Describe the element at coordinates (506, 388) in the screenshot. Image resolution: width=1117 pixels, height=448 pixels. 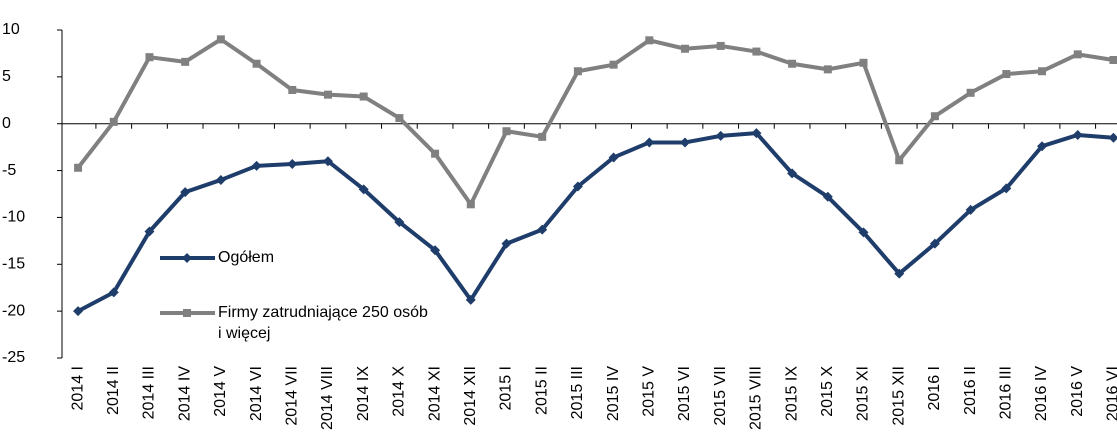
I see `x-tick-label: 2015 I` at that location.